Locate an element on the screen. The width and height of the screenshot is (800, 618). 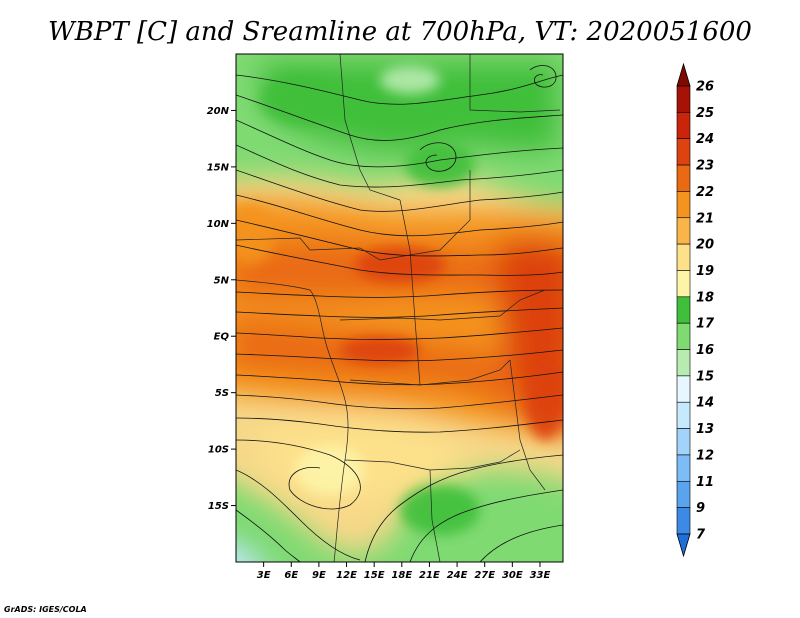
colorbar-label: 9 is located at coordinates (700, 508).